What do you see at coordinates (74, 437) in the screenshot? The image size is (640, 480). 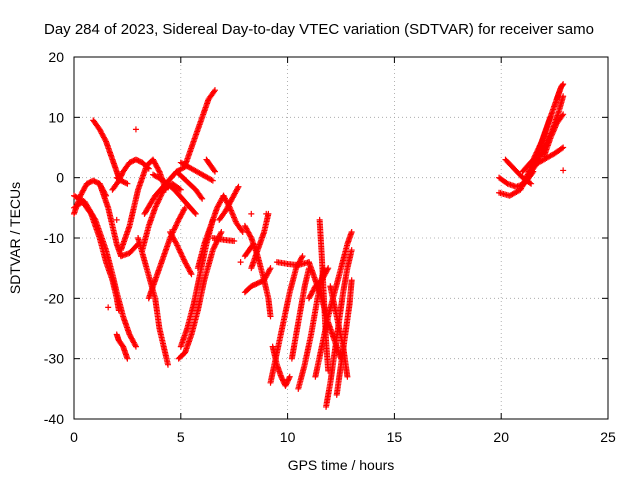 I see `x-tick-label: 0` at bounding box center [74, 437].